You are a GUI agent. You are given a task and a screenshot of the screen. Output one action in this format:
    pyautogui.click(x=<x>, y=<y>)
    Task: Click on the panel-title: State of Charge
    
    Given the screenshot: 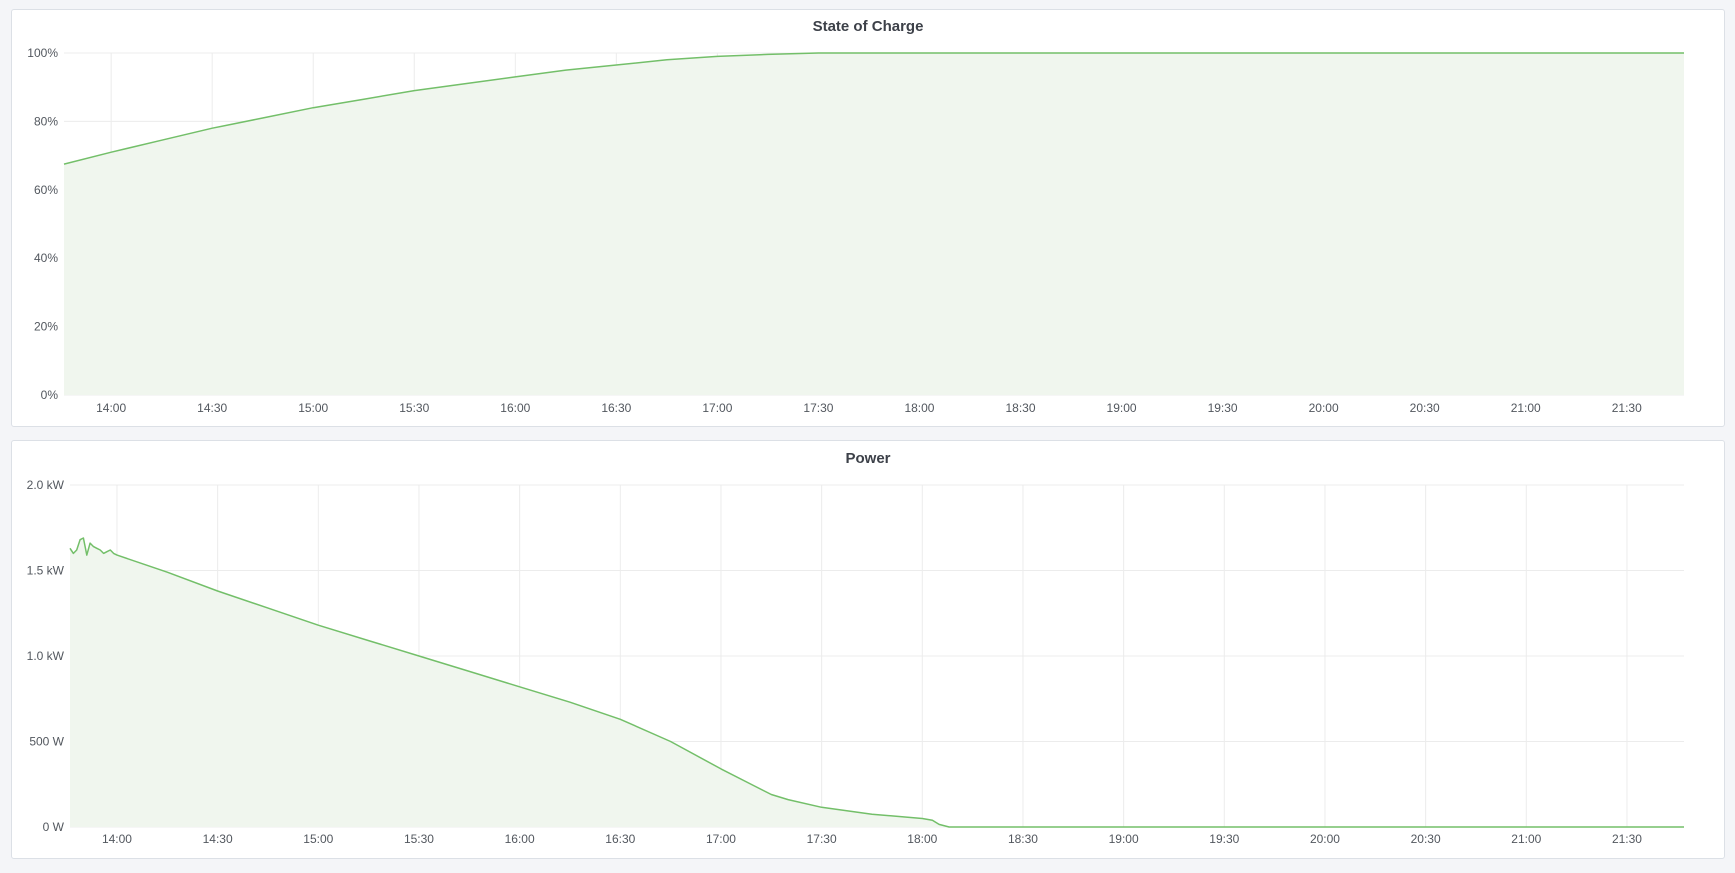 What is the action you would take?
    pyautogui.click(x=868, y=26)
    